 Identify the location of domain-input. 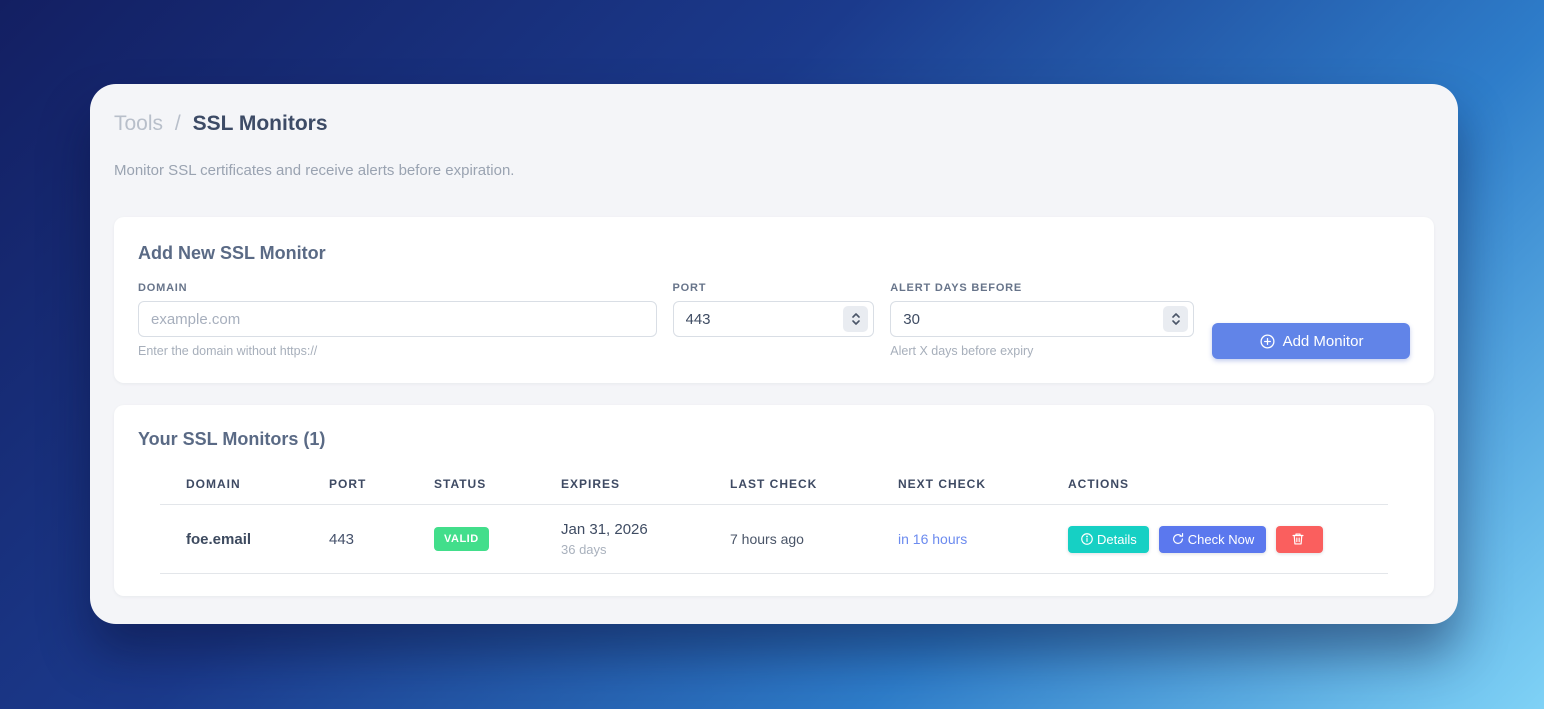
(397, 319).